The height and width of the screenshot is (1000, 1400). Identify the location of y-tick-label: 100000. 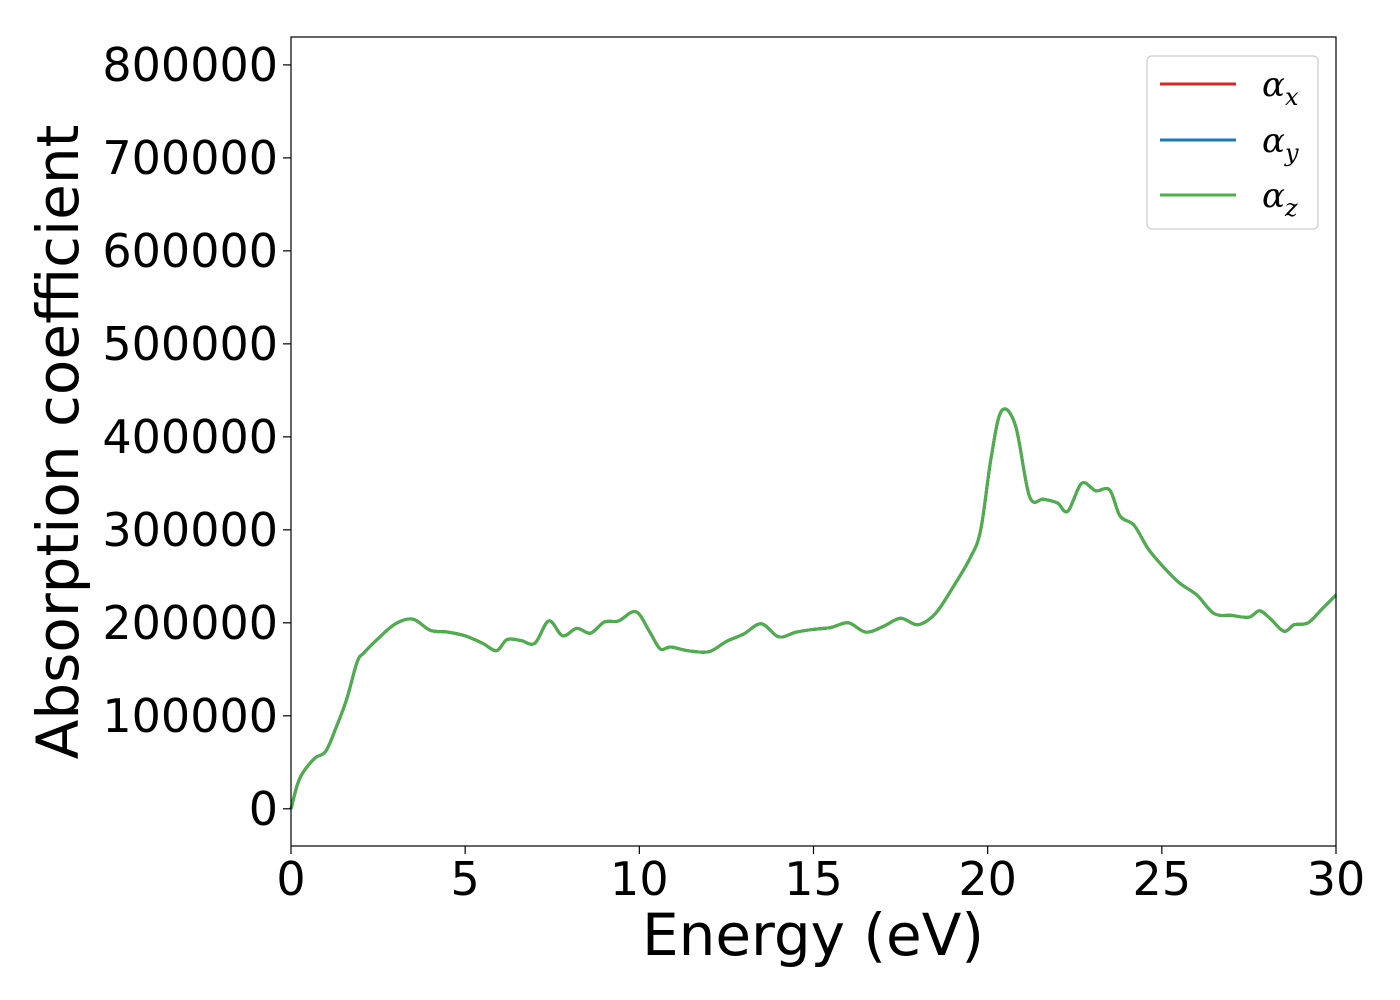
(190, 716).